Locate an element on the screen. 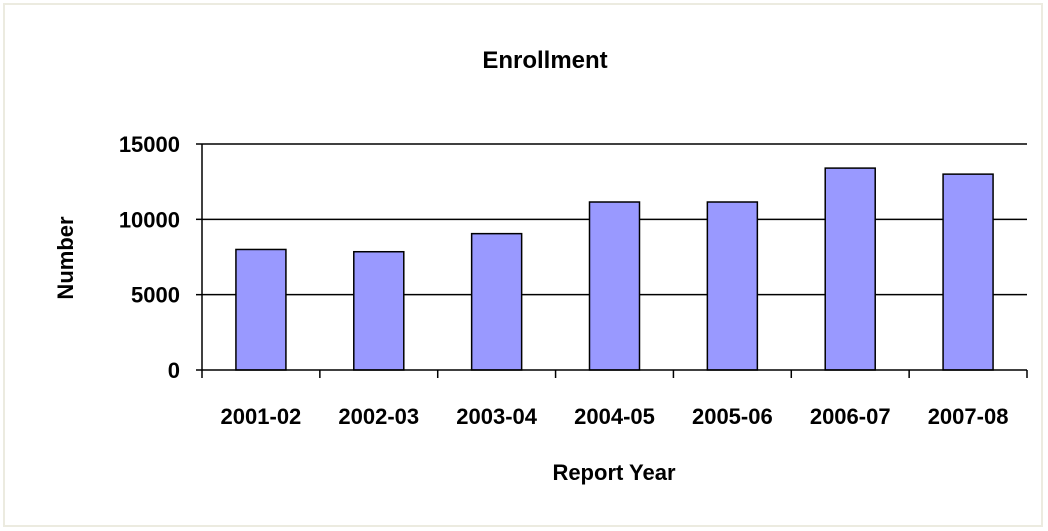 Image resolution: width=1048 pixels, height=531 pixels. x-tick-label: 2005-06 is located at coordinates (732, 416).